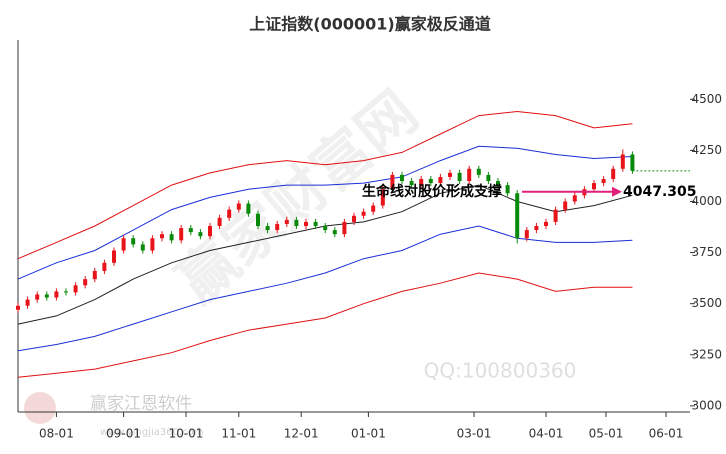 This screenshot has width=726, height=454. Describe the element at coordinates (706, 405) in the screenshot. I see `y-tick-label: 3000` at that location.